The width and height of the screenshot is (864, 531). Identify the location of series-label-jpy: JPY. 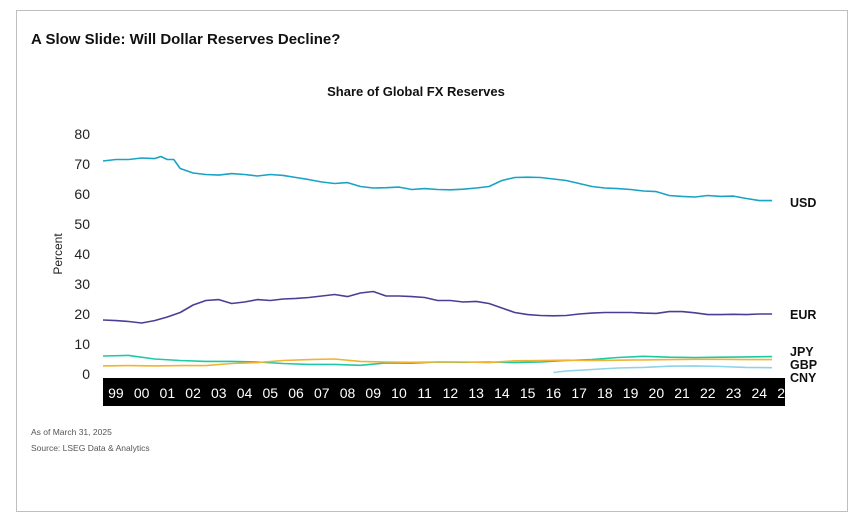
(802, 352).